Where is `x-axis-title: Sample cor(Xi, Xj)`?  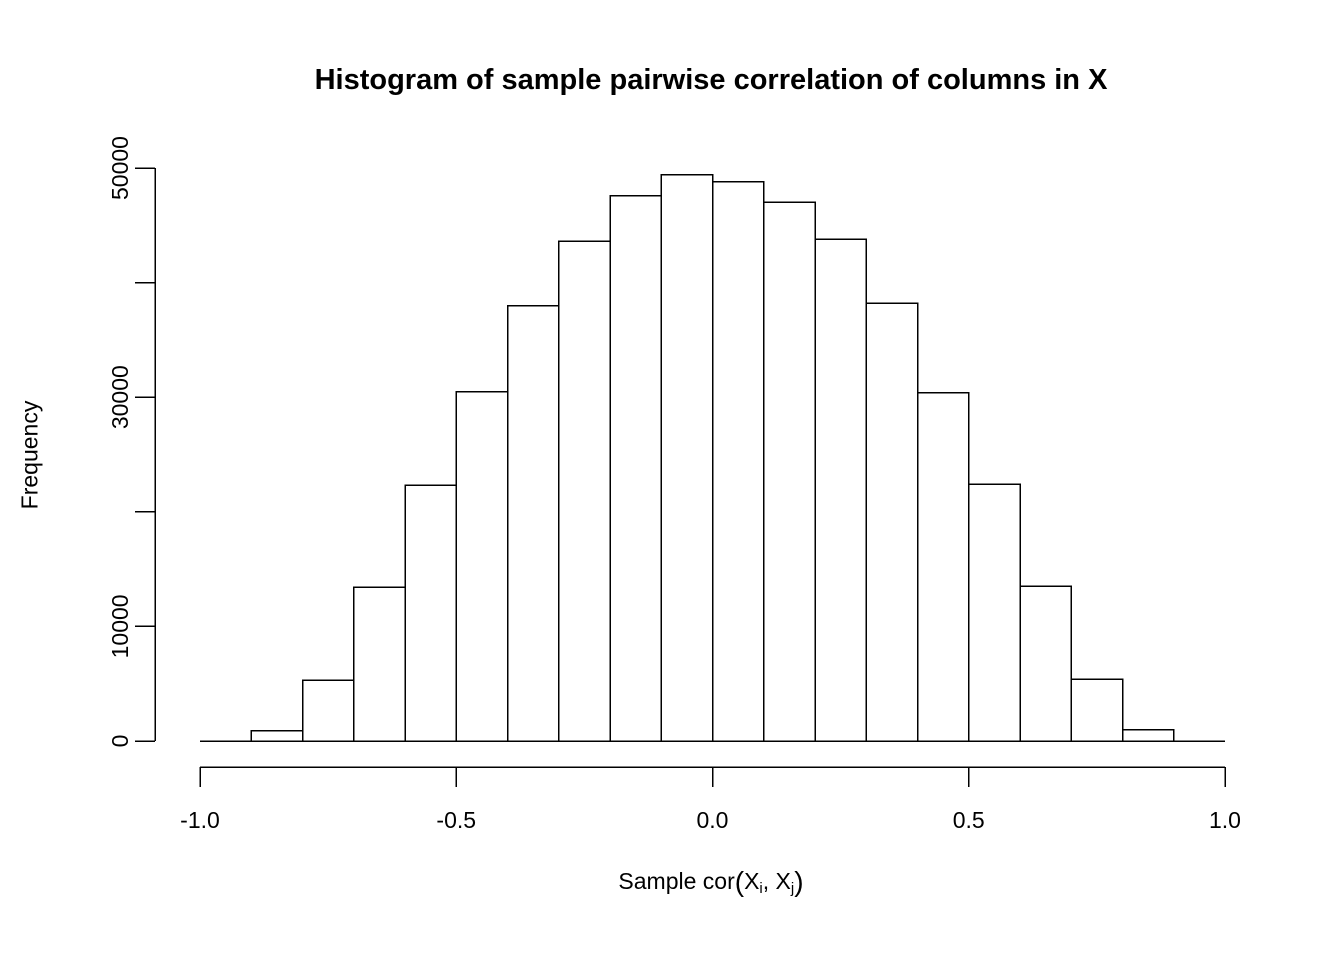 x-axis-title: Sample cor(Xi, Xj) is located at coordinates (710, 882).